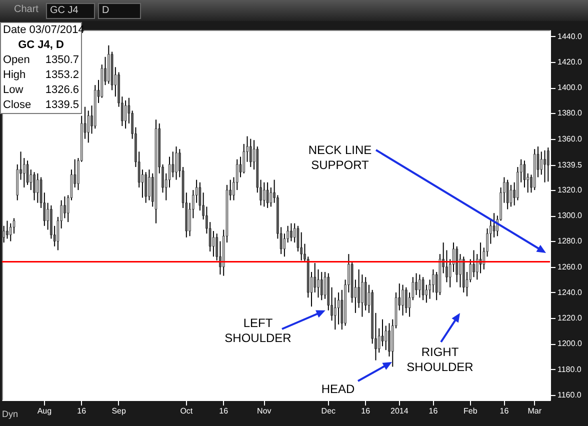 This screenshot has width=588, height=426. I want to click on y-tick-label: 1160.0, so click(570, 395).